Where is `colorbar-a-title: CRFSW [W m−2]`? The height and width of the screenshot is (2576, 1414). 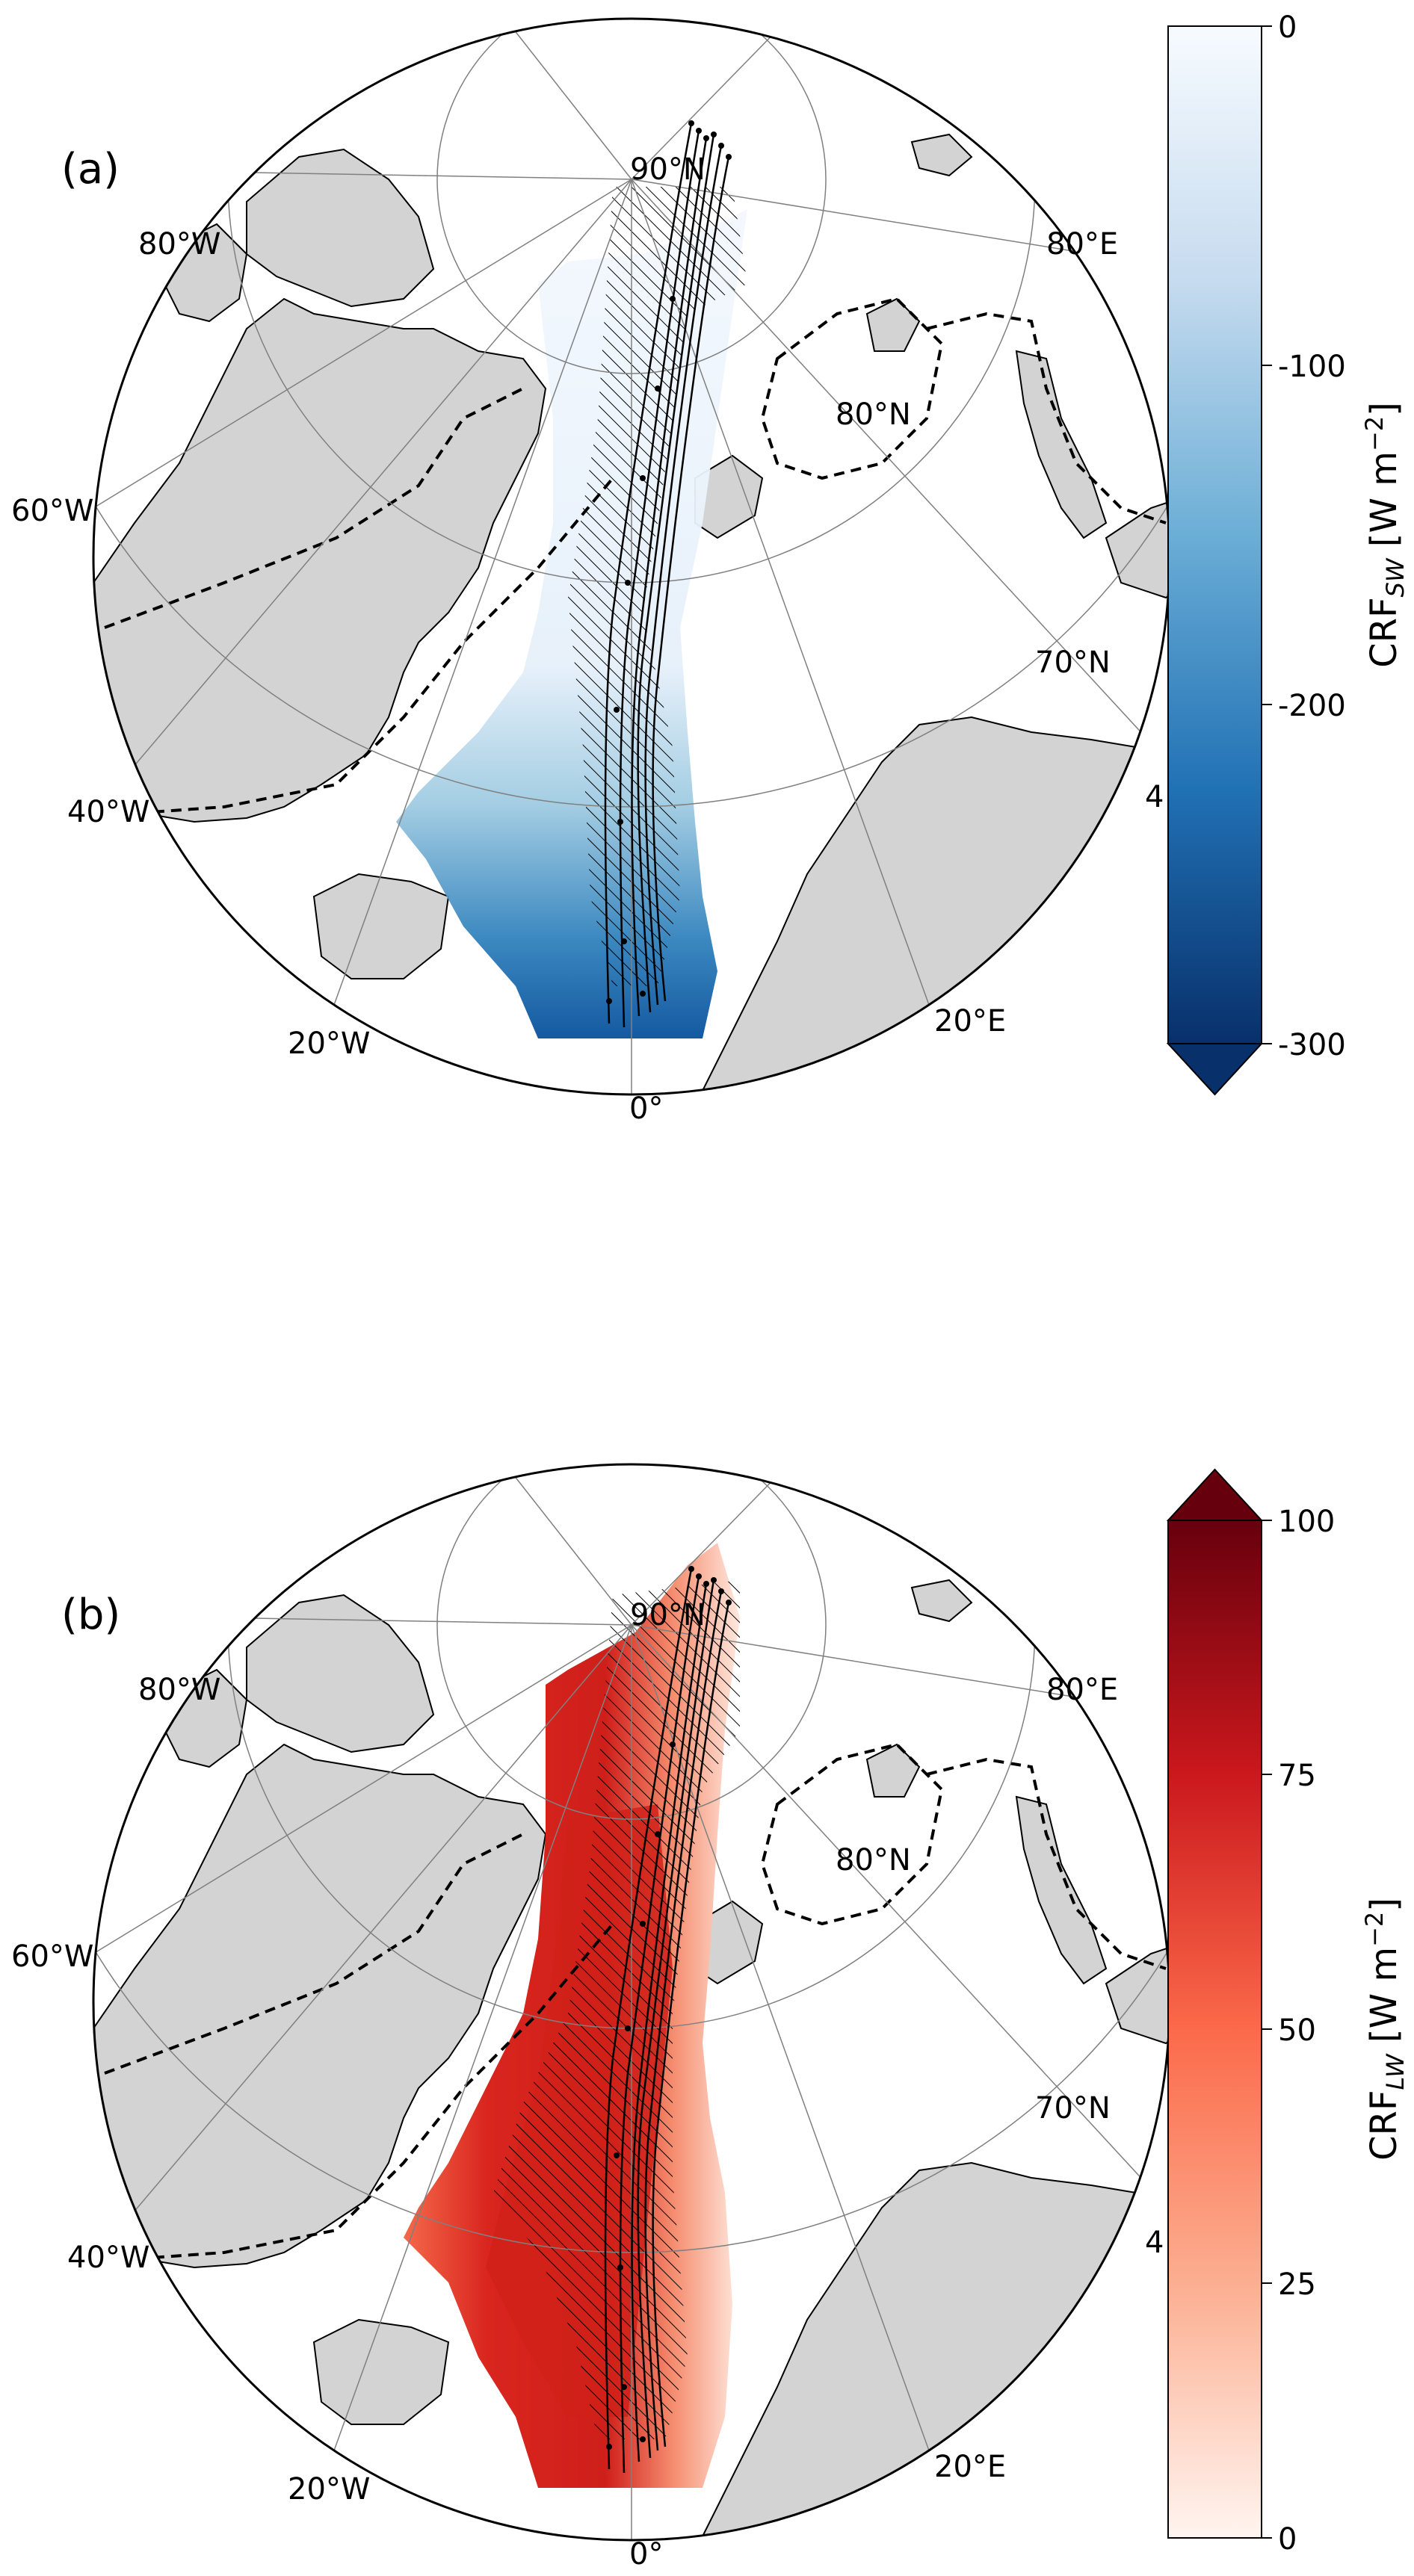
colorbar-a-title: CRFSW [W m−2] is located at coordinates (1385, 535).